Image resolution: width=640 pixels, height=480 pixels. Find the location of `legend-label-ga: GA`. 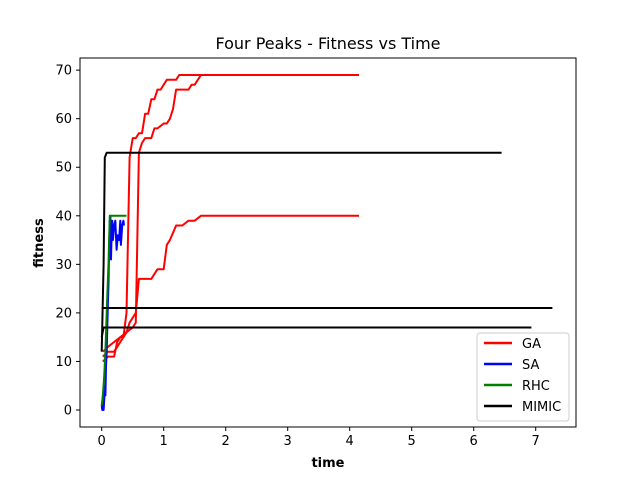

legend-label-ga: GA is located at coordinates (531, 344).